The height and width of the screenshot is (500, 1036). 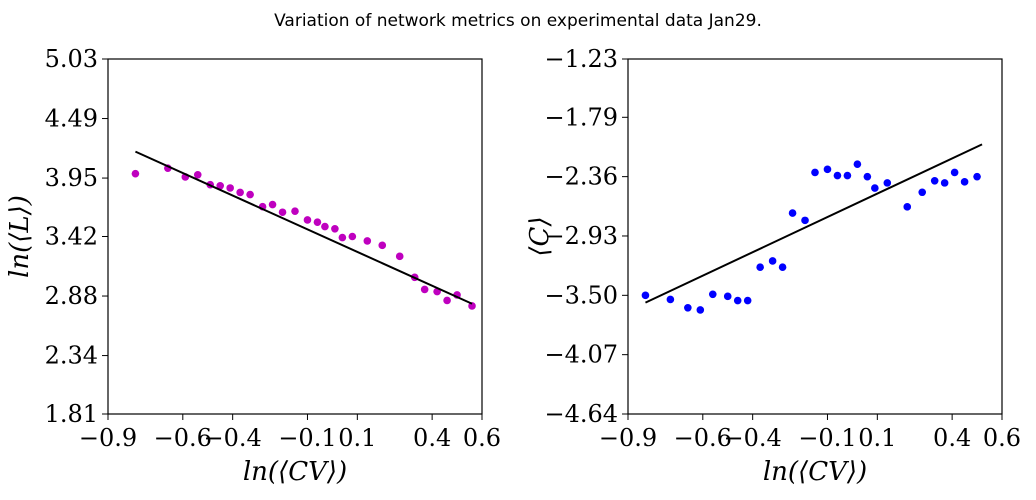 I want to click on right-x-tick-label: −0.9, so click(x=628, y=438).